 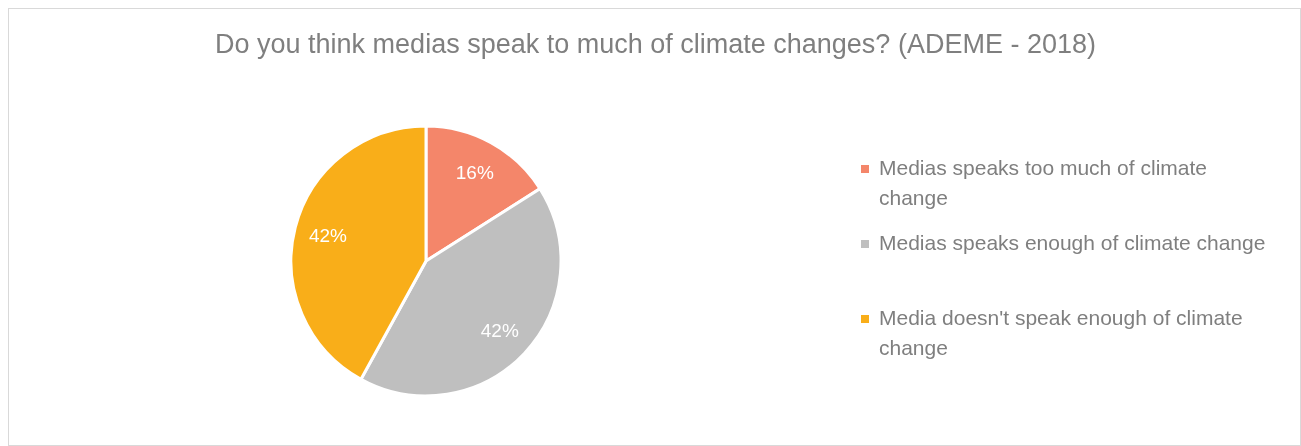 I want to click on legend-label: Media doesn't speak enough of climate change, so click(x=1061, y=333).